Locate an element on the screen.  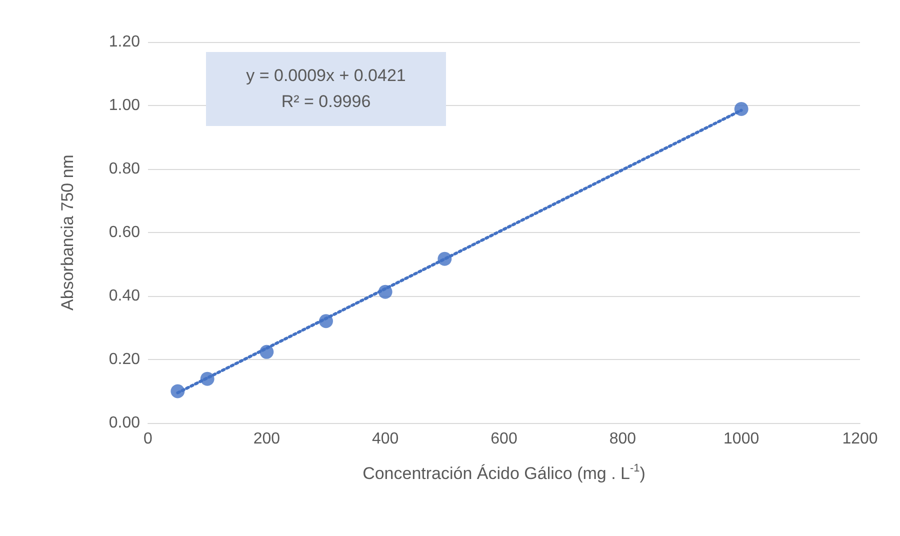
y-tick-label: 0.60 is located at coordinates (124, 232).